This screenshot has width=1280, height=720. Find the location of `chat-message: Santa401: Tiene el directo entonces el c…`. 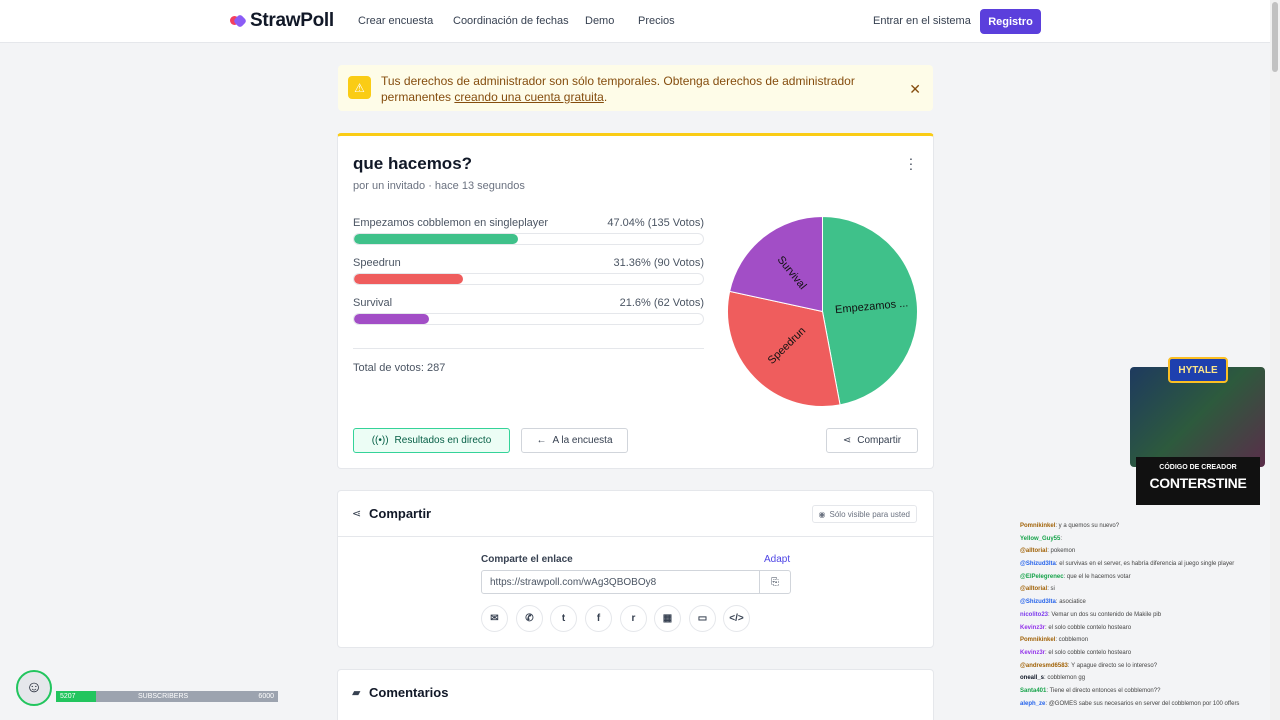

chat-message: Santa401: Tiene el directo entonces el c… is located at coordinates (1147, 691).